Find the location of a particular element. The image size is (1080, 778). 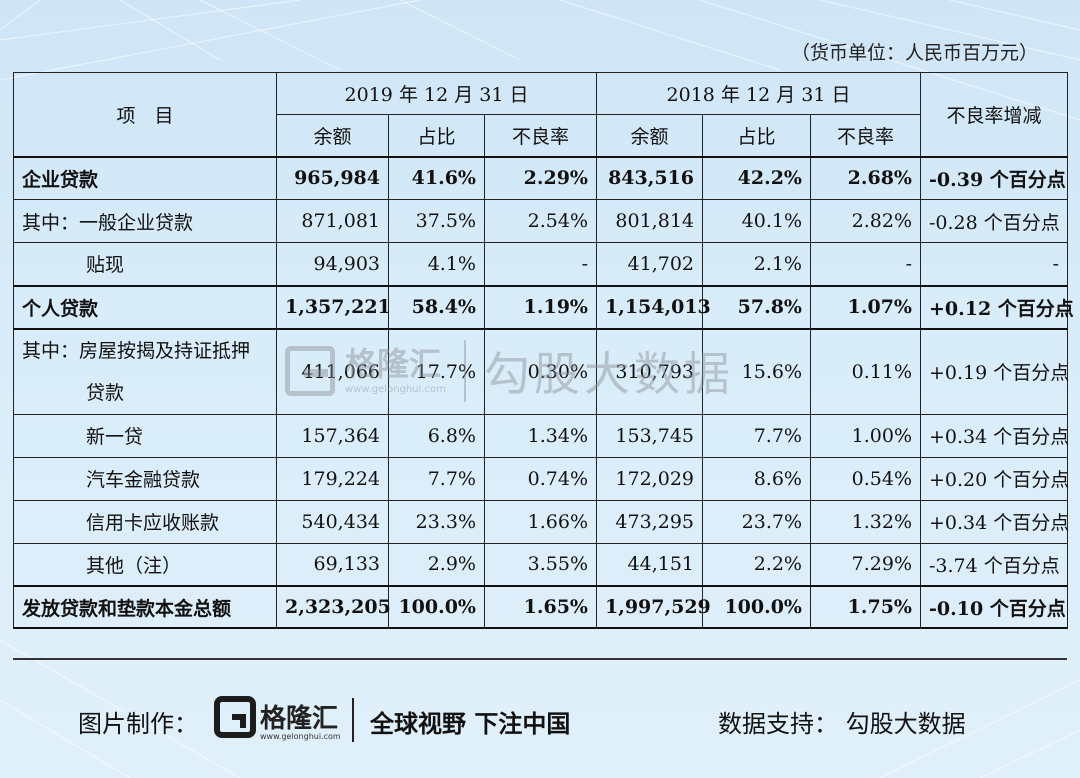

footer-brand-url: www.gelonghui.com is located at coordinates (300, 736).